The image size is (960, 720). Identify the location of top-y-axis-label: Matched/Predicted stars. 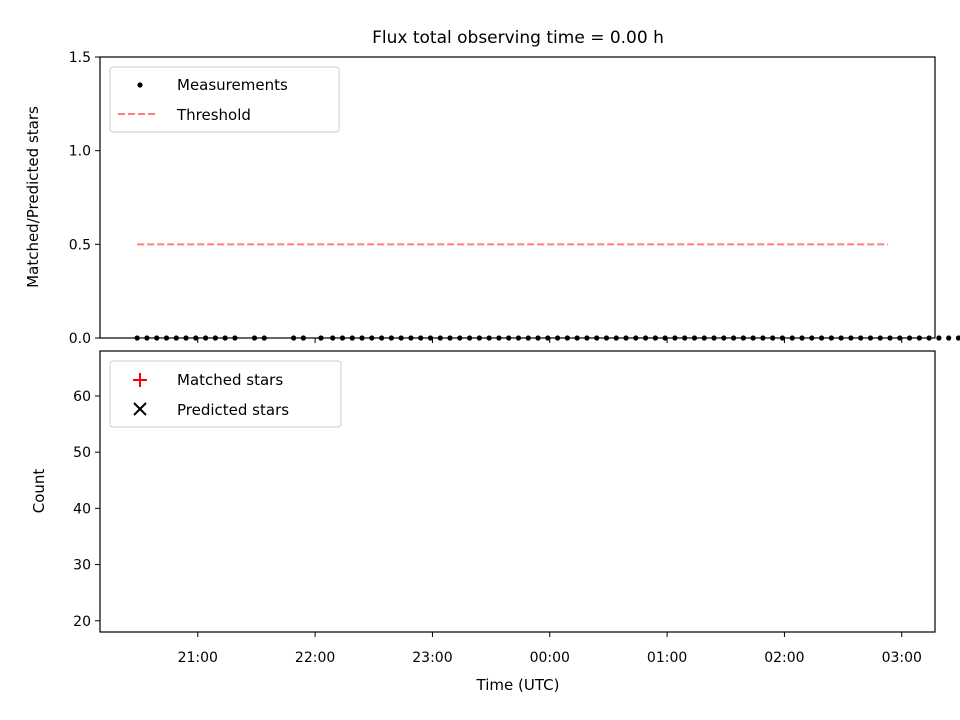
(33, 197).